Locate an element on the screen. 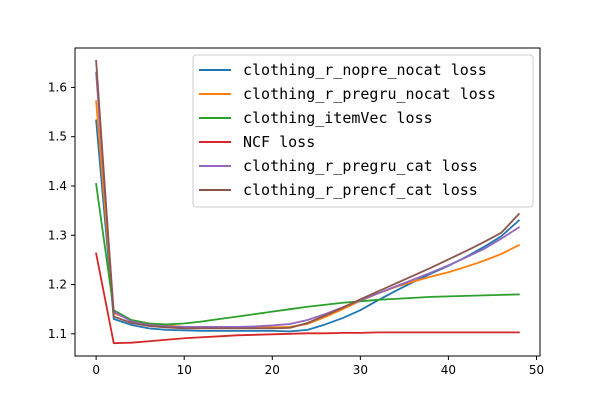 This screenshot has width=600, height=400. x-tick-label: 50 is located at coordinates (536, 370).